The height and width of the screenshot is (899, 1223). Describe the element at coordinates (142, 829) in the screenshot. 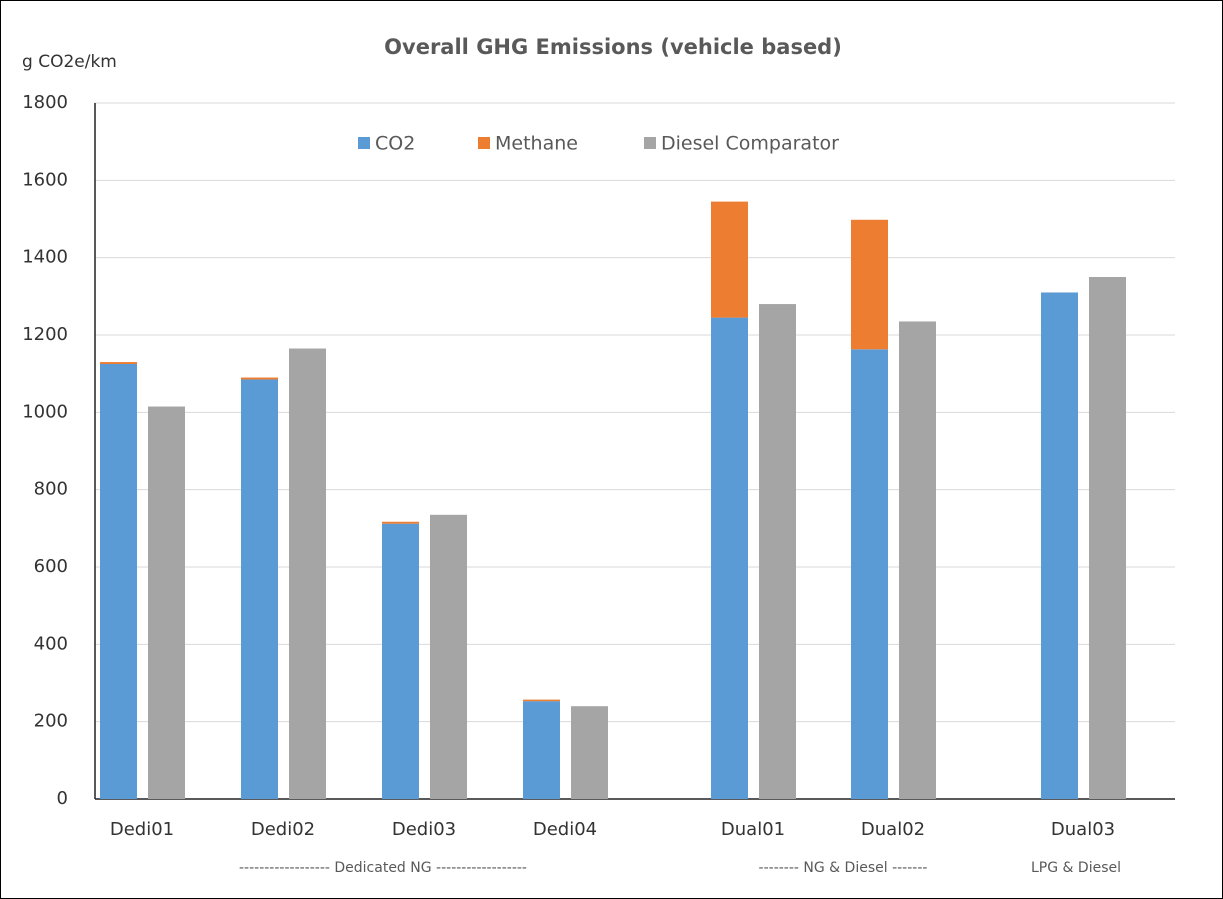

I see `x-tick-label: Dedi01` at that location.